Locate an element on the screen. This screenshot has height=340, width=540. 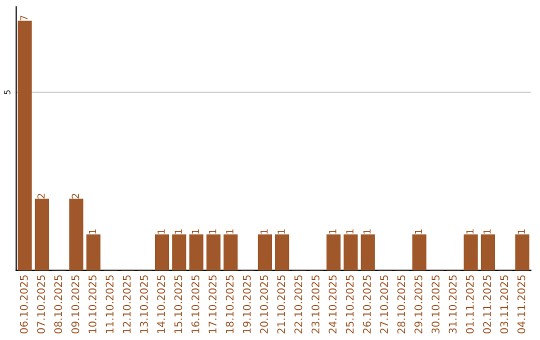
x-tick-label: 30.10.2025 is located at coordinates (436, 304).